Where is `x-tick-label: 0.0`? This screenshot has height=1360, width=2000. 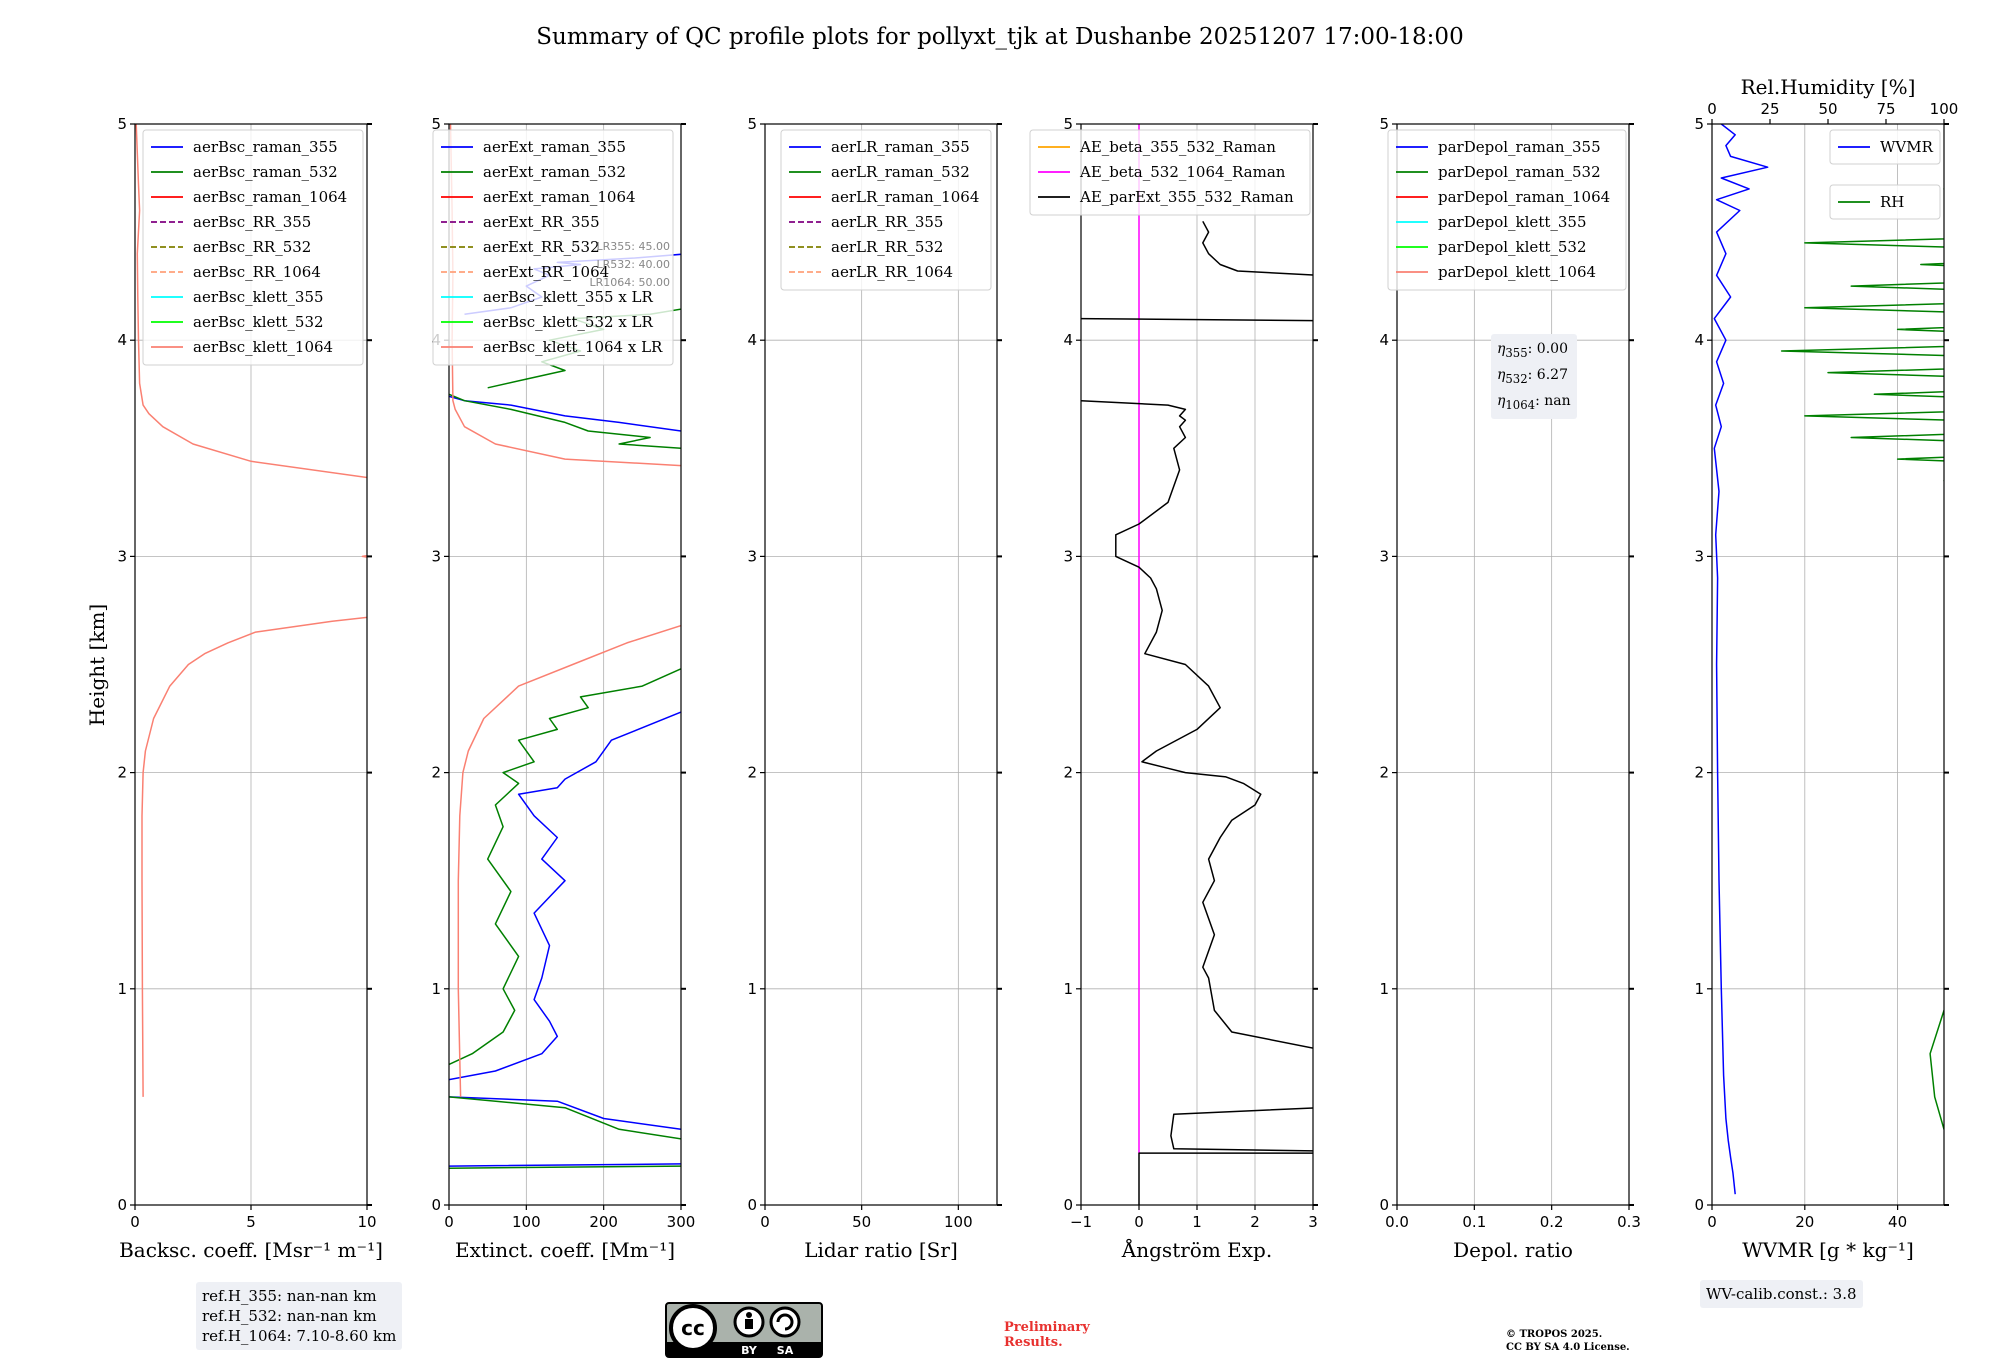 x-tick-label: 0.0 is located at coordinates (1397, 1222).